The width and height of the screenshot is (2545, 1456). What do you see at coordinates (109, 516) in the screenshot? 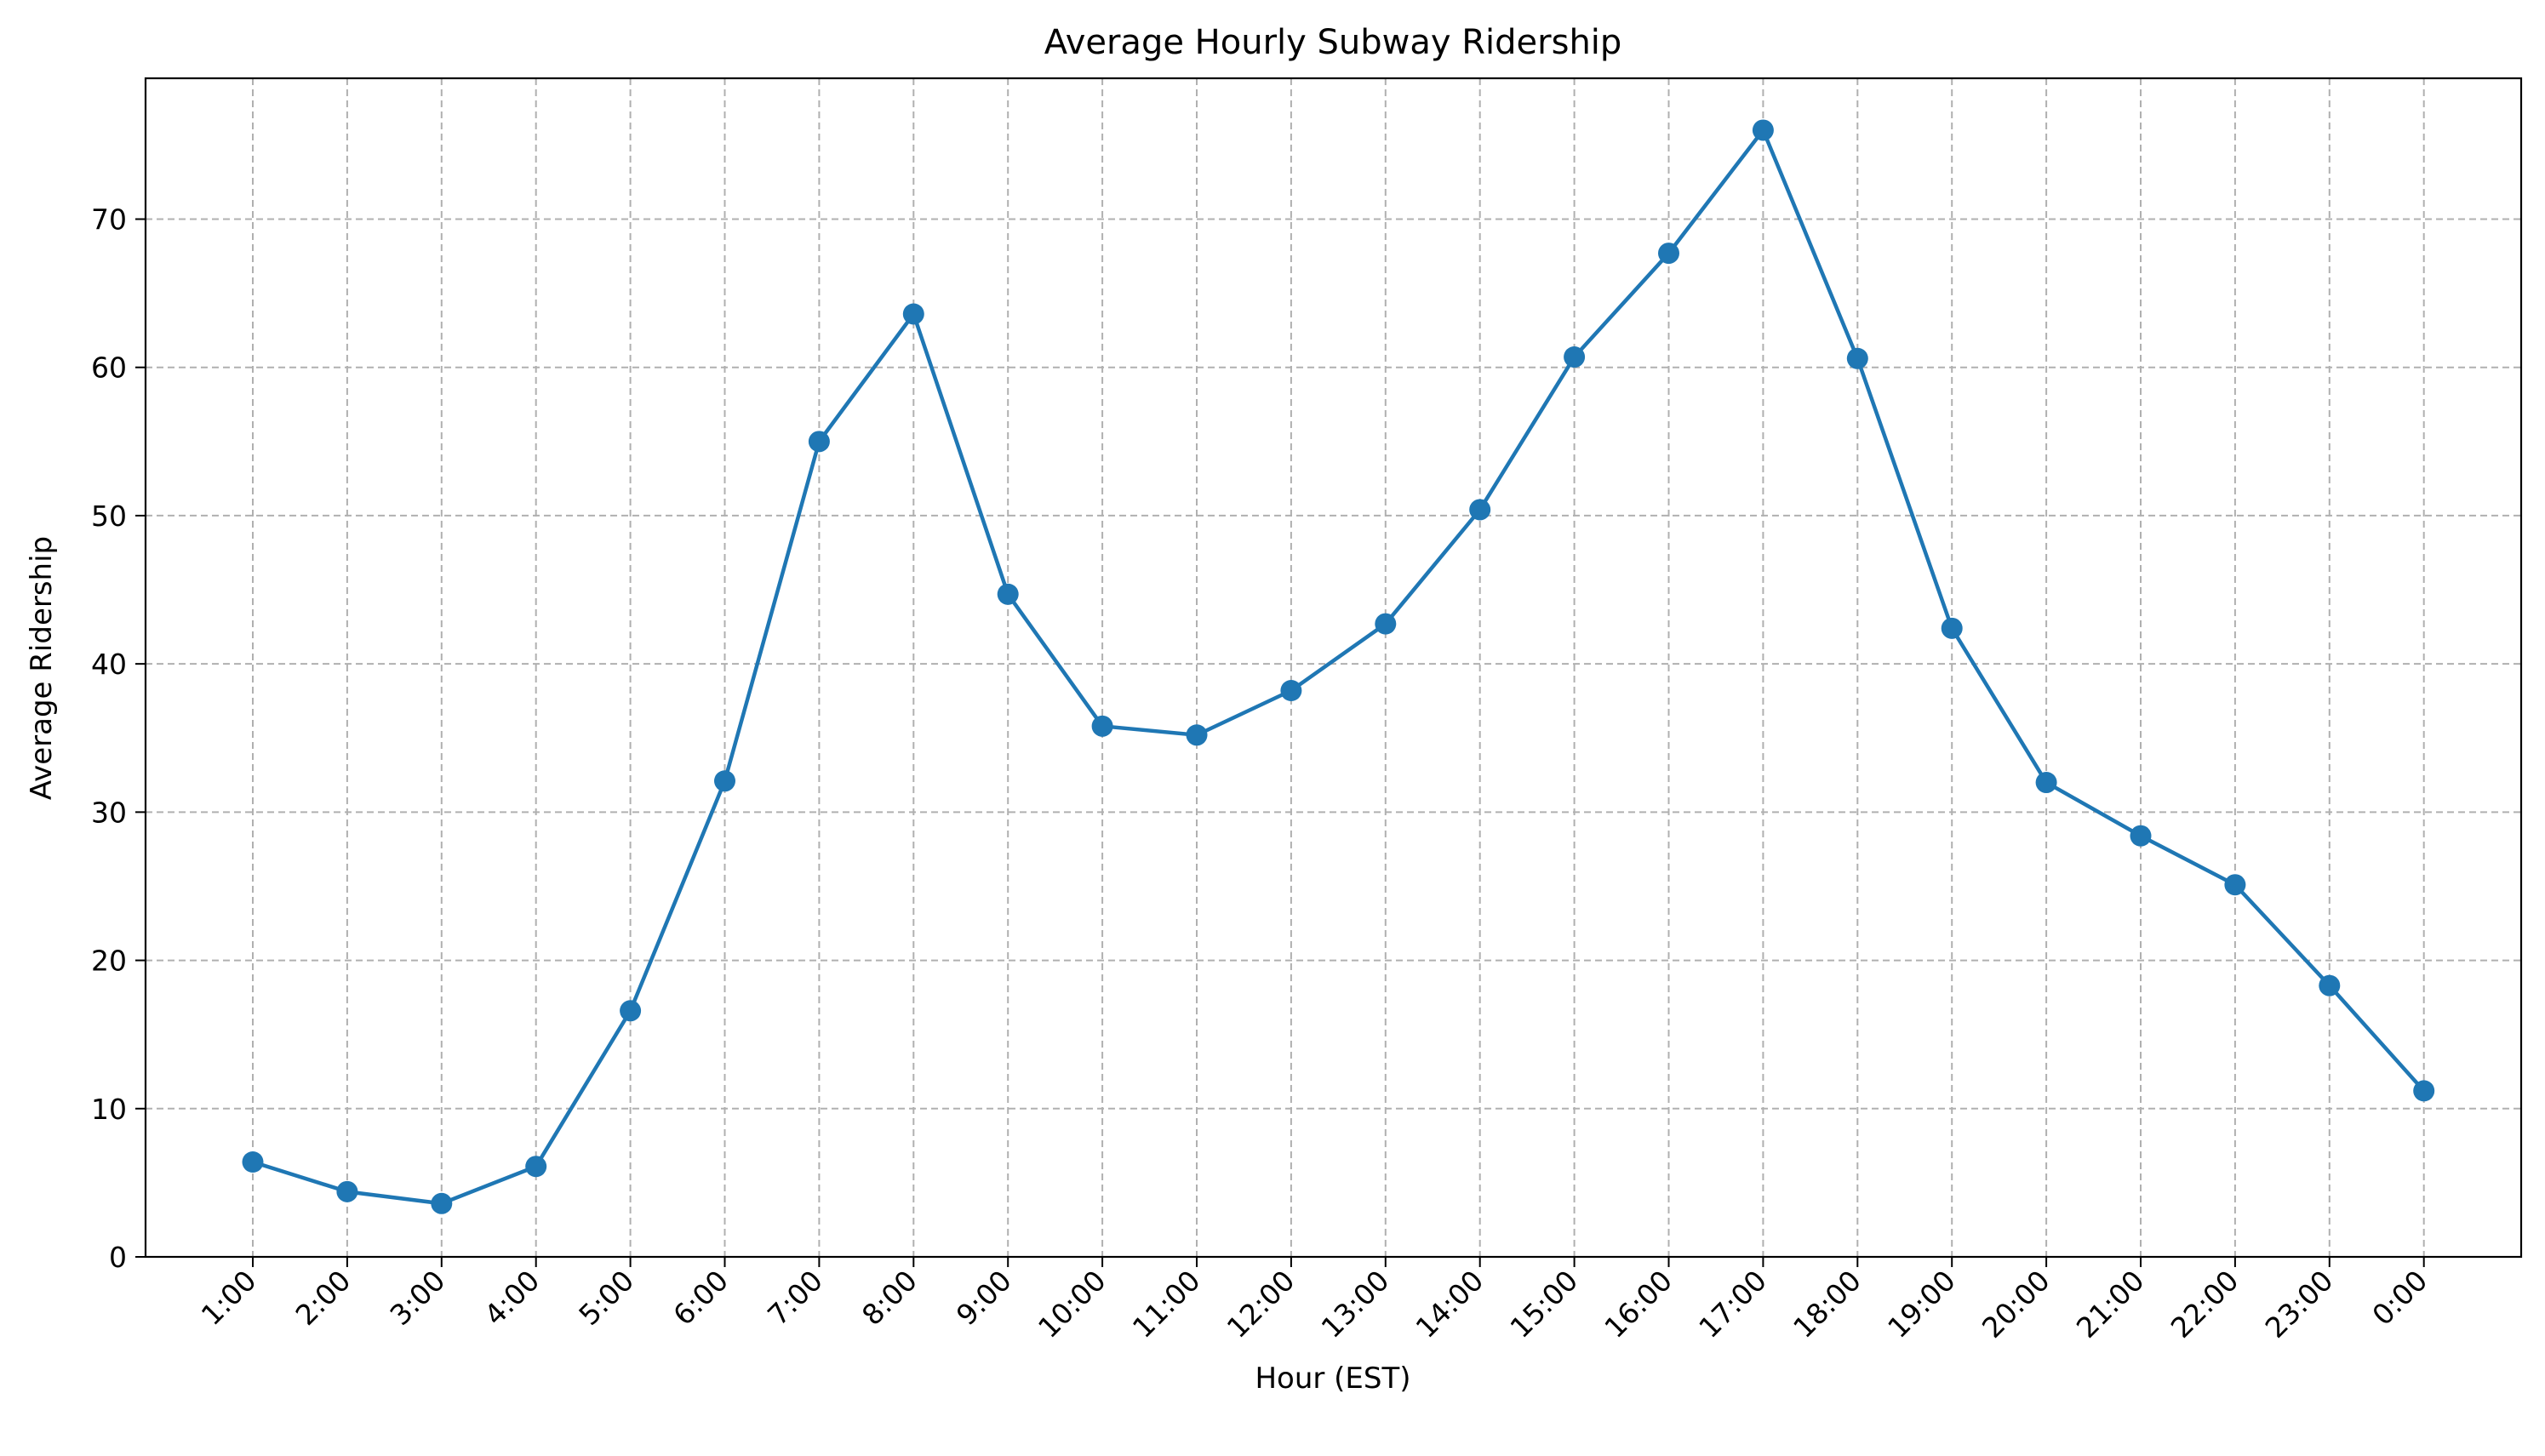
I see `y-tick-label: 50` at bounding box center [109, 516].